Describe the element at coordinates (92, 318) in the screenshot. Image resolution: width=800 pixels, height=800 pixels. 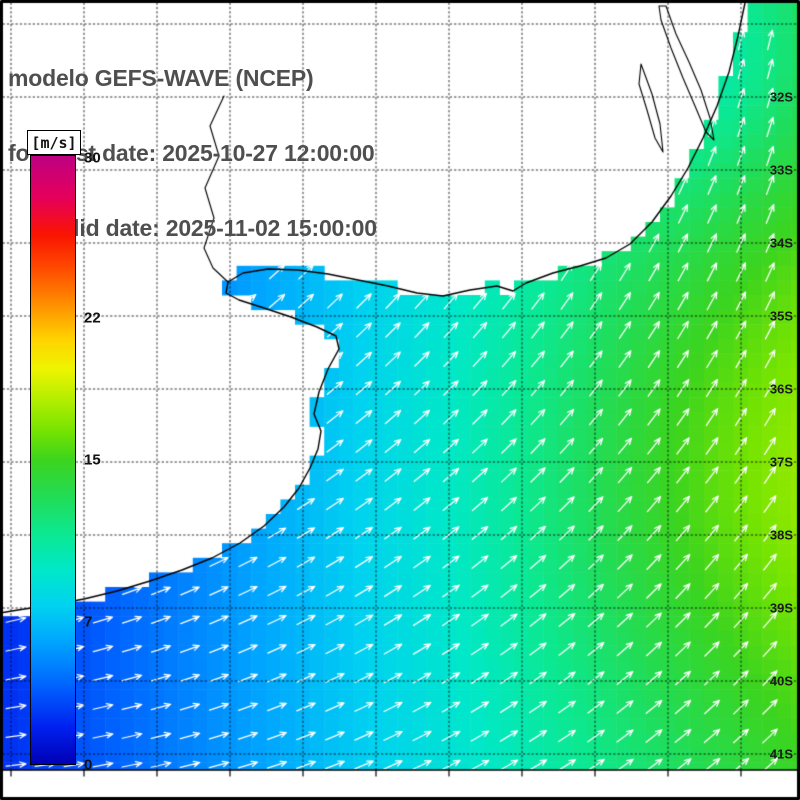
I see `colorbar-tick-22: 22` at that location.